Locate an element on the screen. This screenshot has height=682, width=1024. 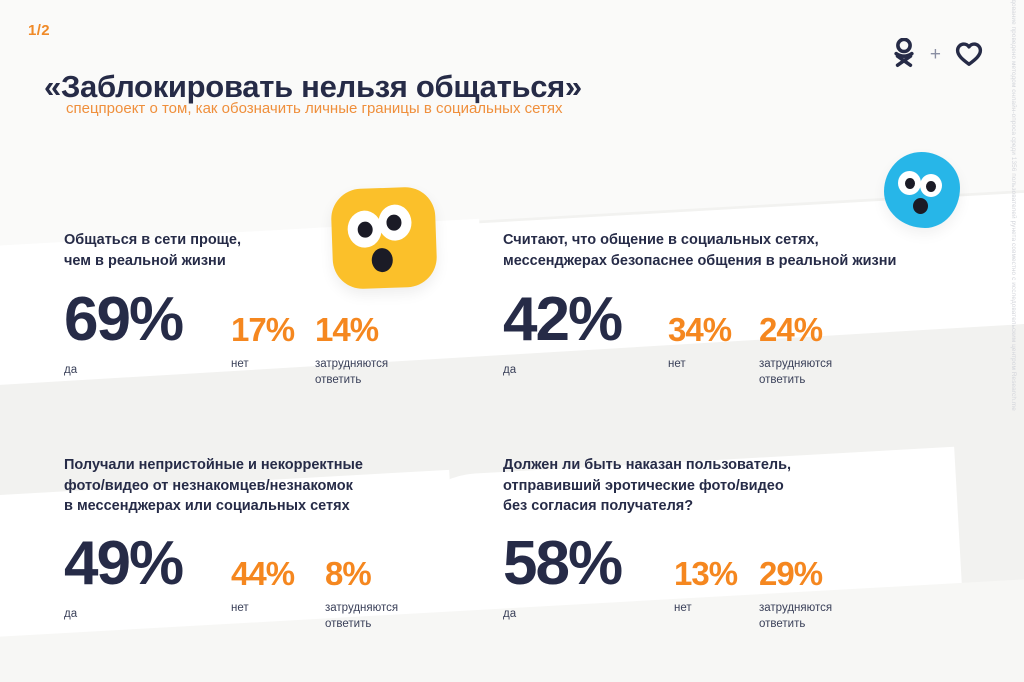
stat-yes: 49% да is located at coordinates (124, 575).